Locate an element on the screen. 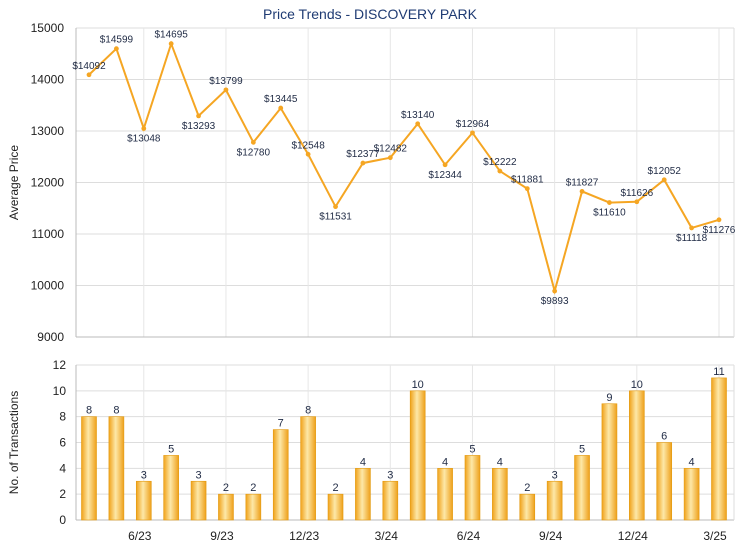 The image size is (740, 550). tx-x-tick: 3/24 is located at coordinates (387, 536).